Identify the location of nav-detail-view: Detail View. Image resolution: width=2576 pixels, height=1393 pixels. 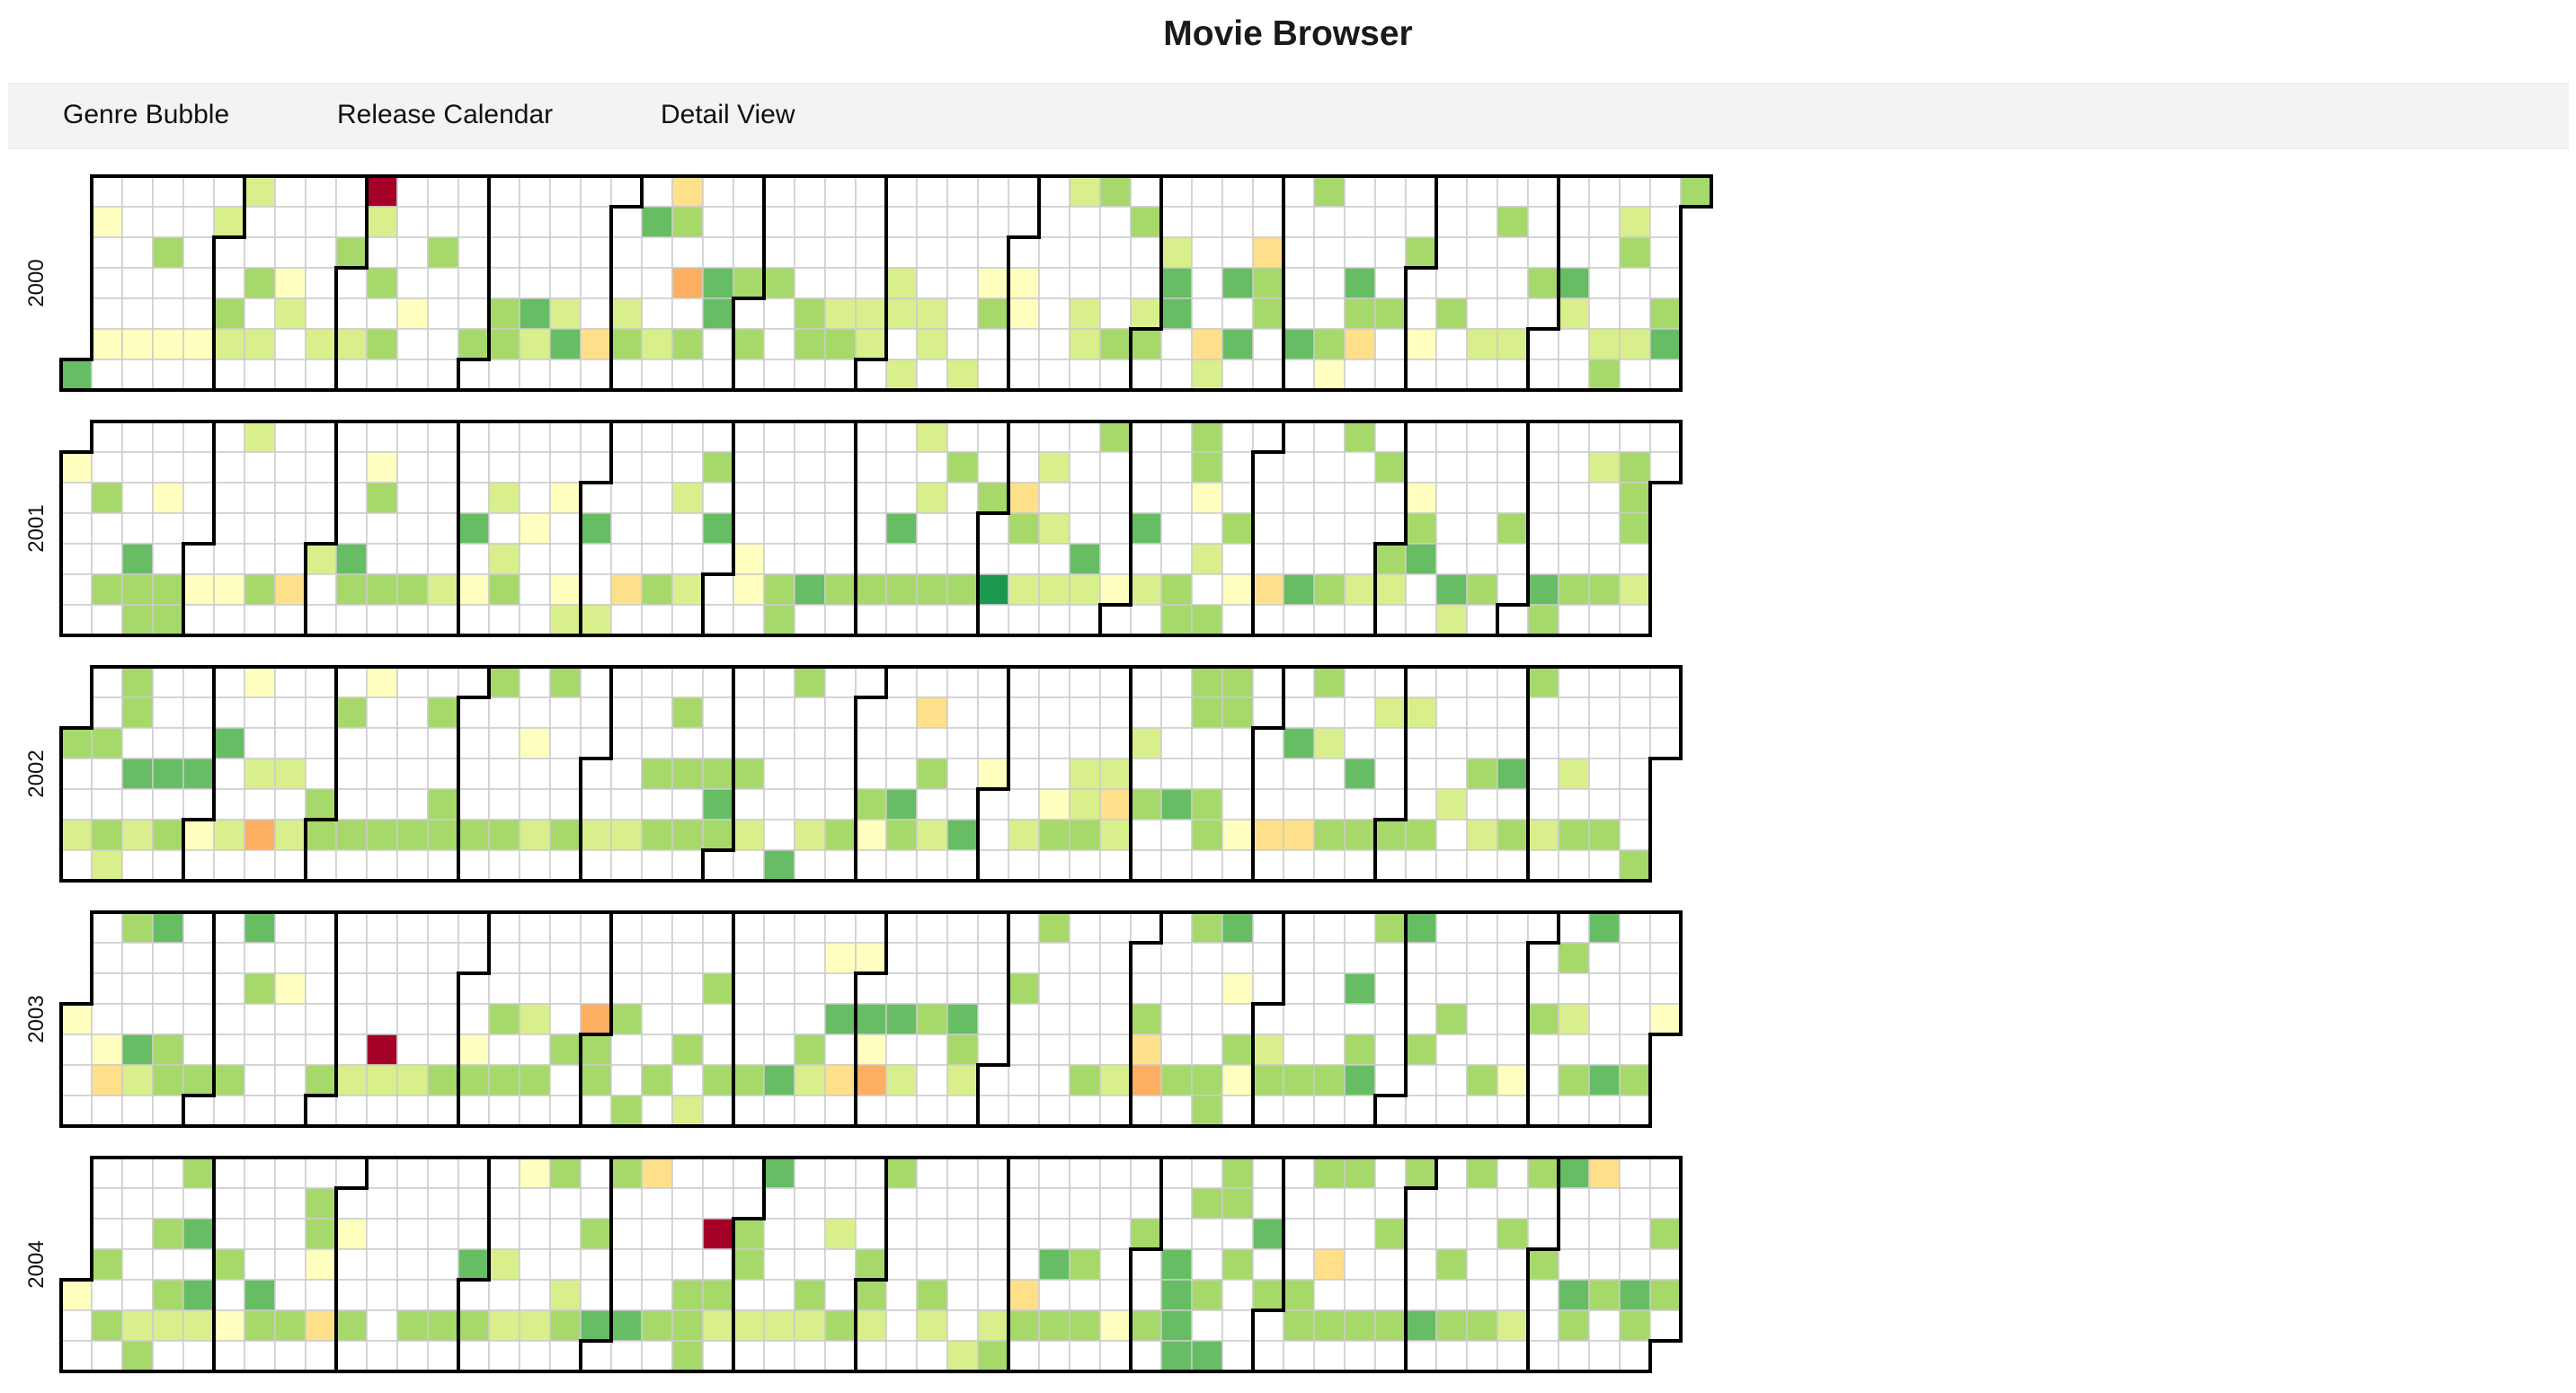
(728, 114).